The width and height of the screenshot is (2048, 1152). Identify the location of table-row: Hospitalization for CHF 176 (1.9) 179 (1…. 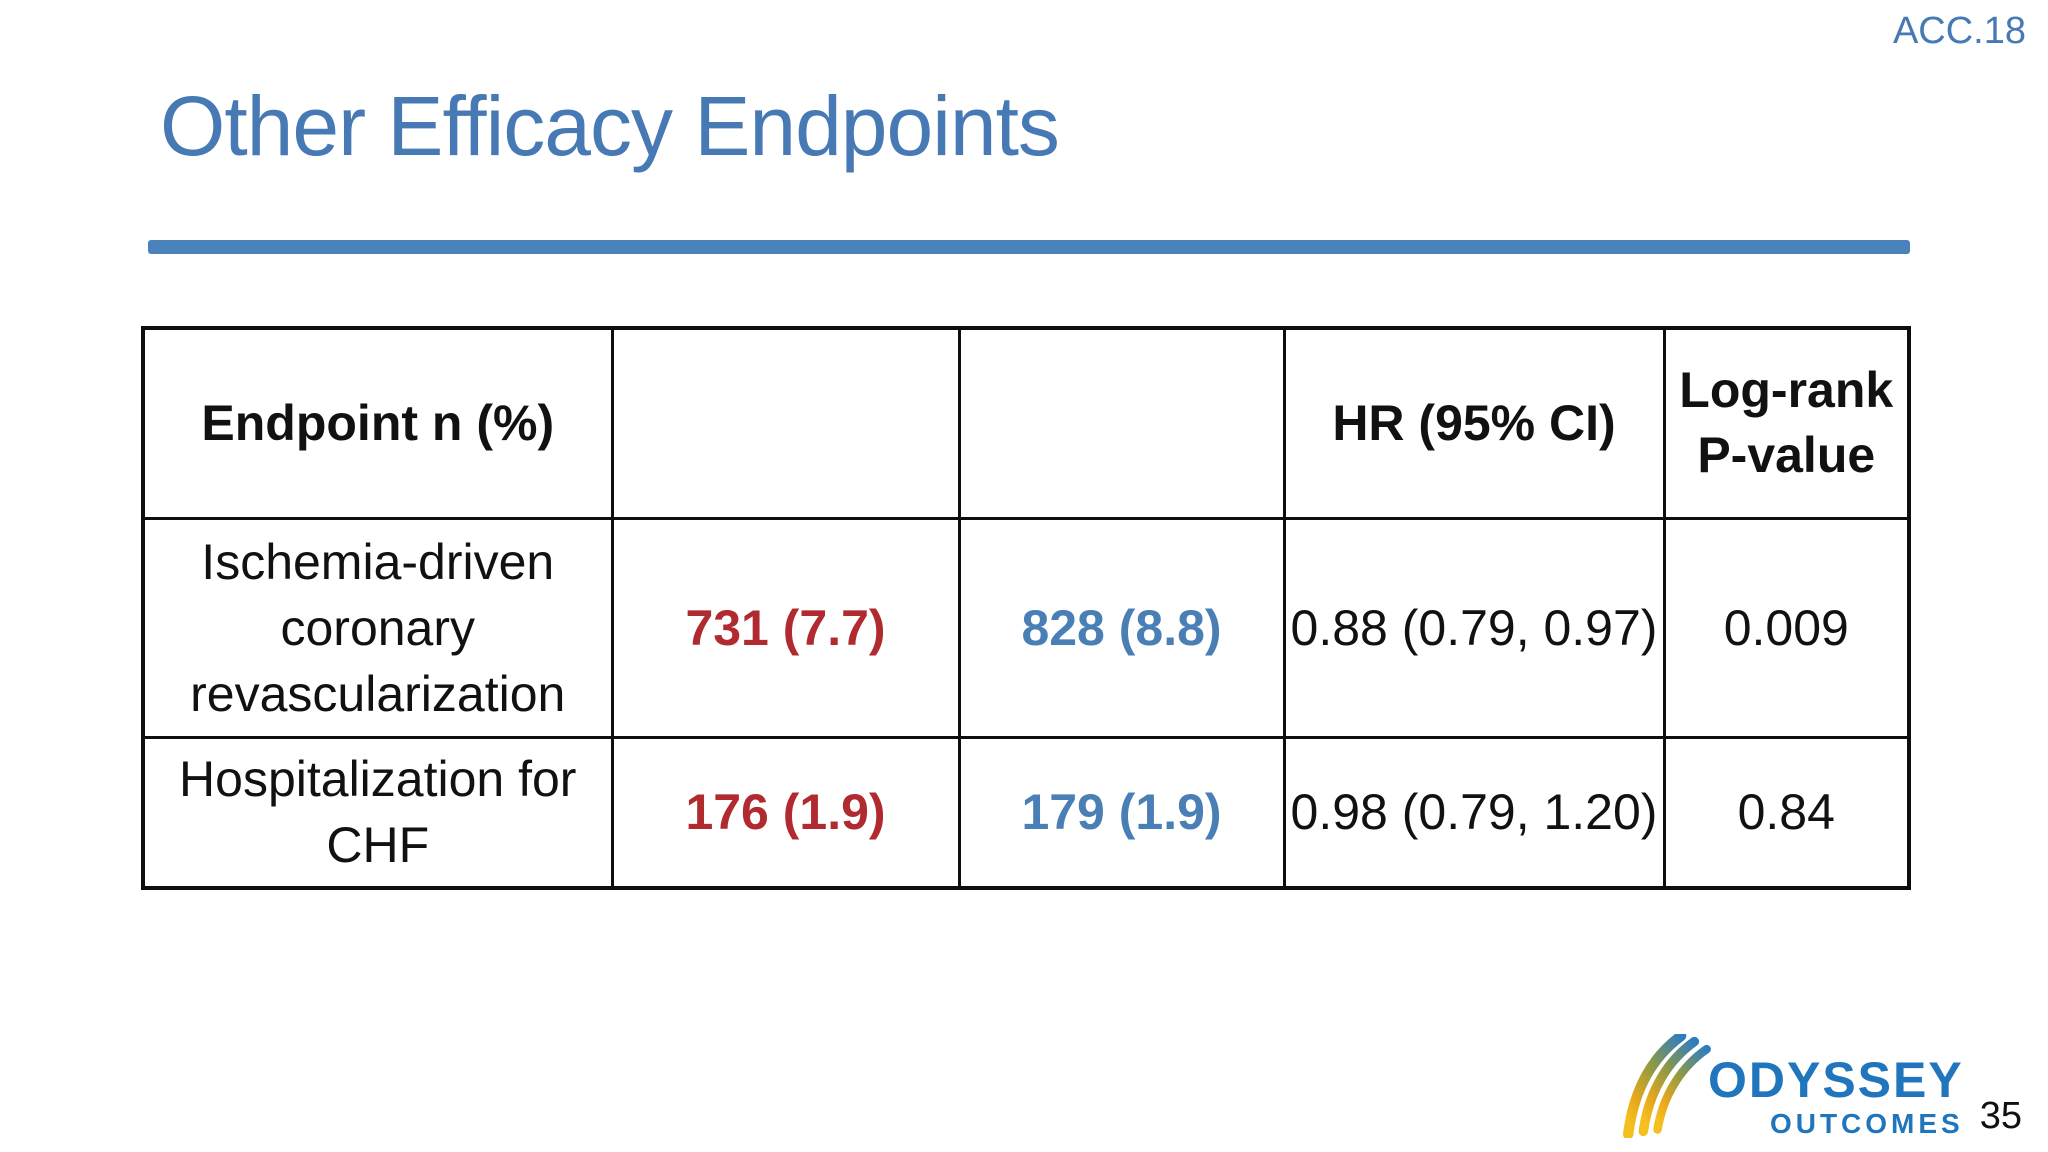
(1026, 812).